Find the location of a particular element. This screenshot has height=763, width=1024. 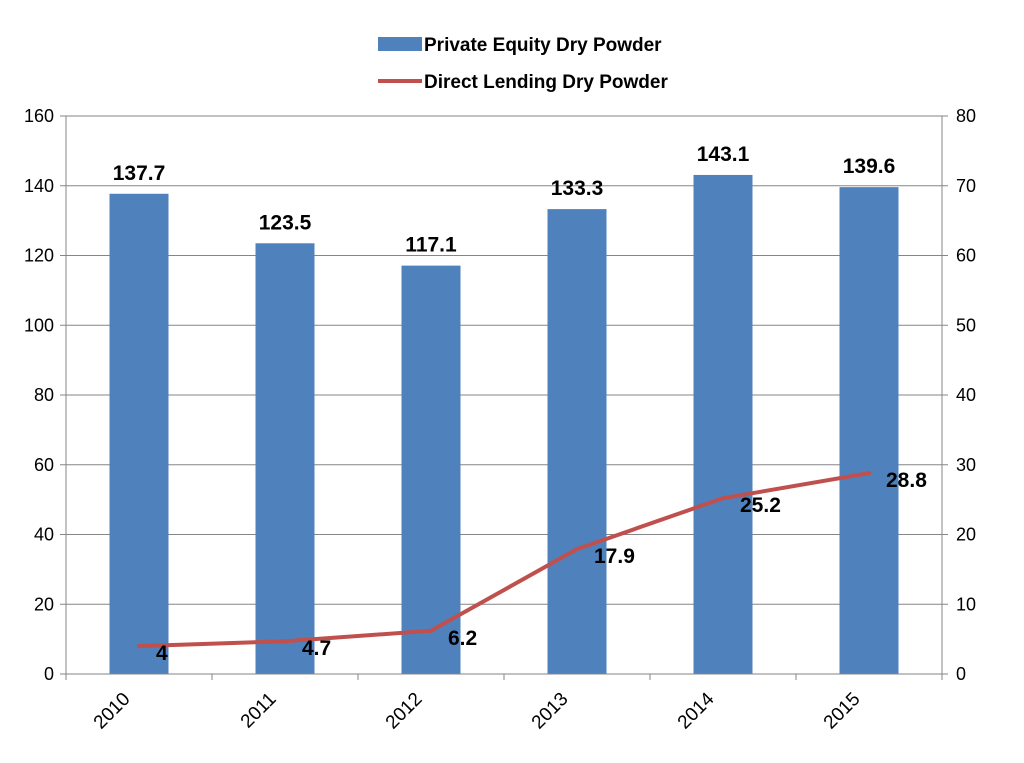

line-data-label: 17.9 is located at coordinates (614, 556).